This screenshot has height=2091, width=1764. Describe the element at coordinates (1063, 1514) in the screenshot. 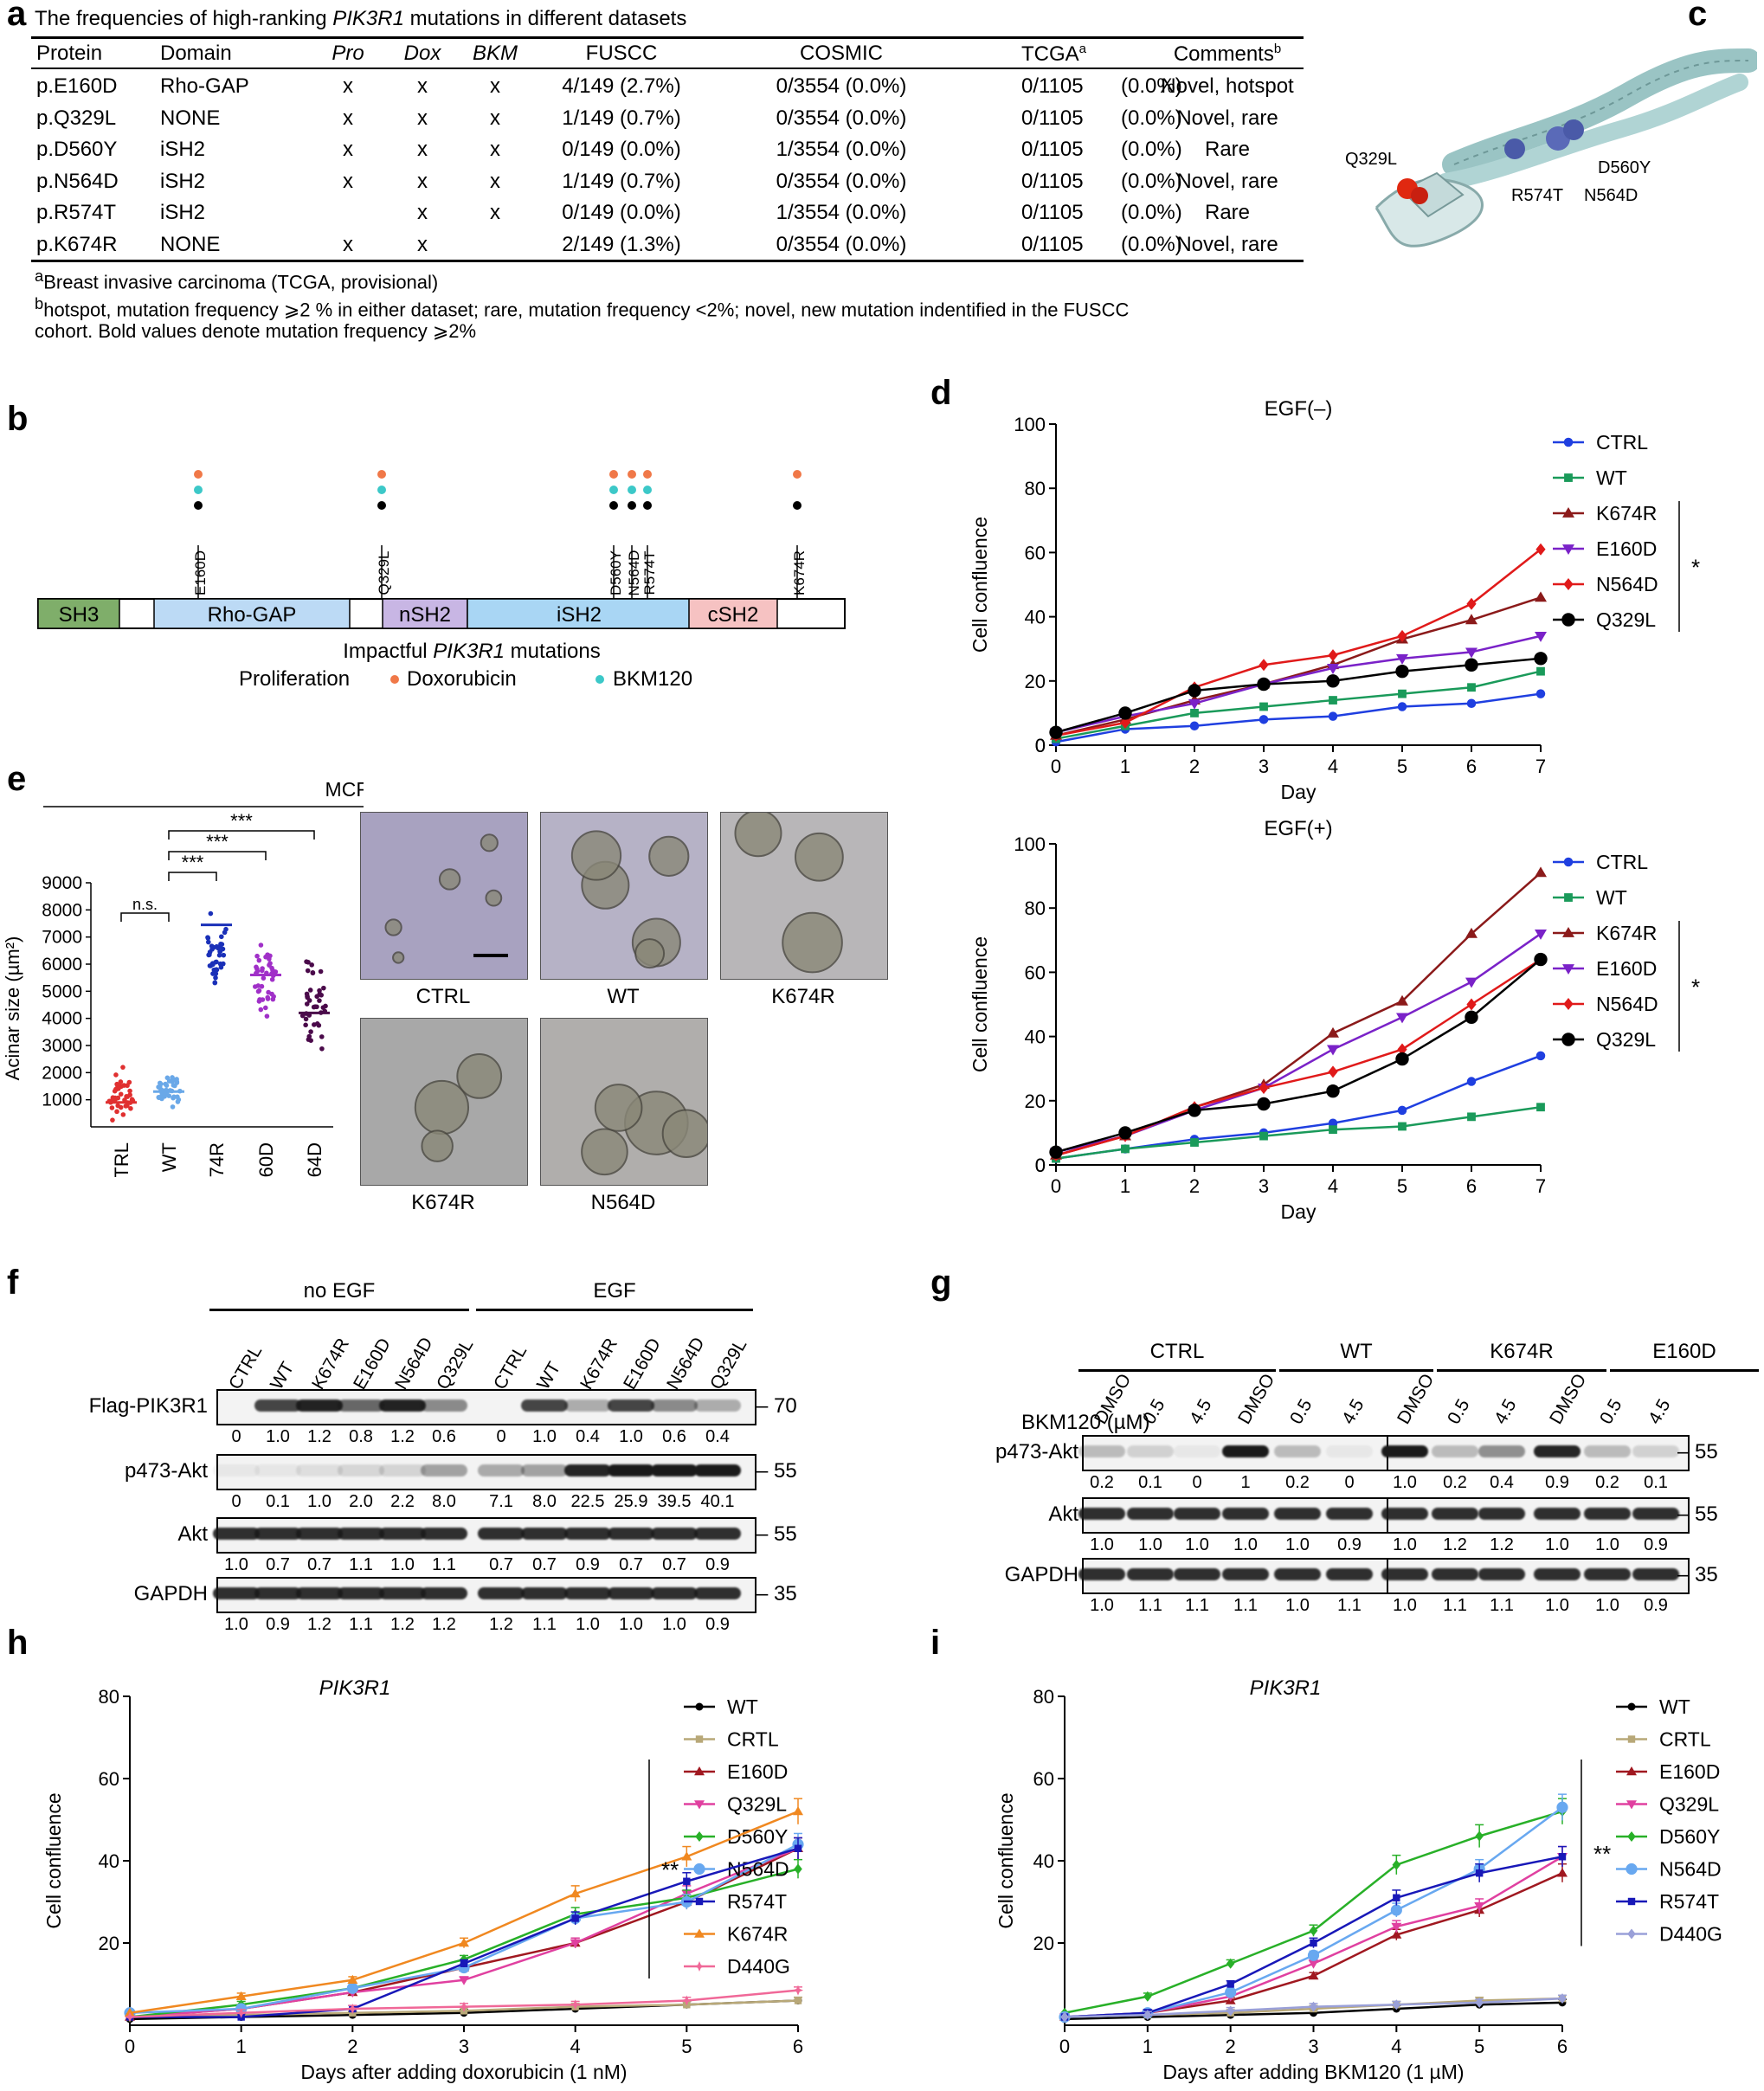

I see `row-label: Akt` at that location.